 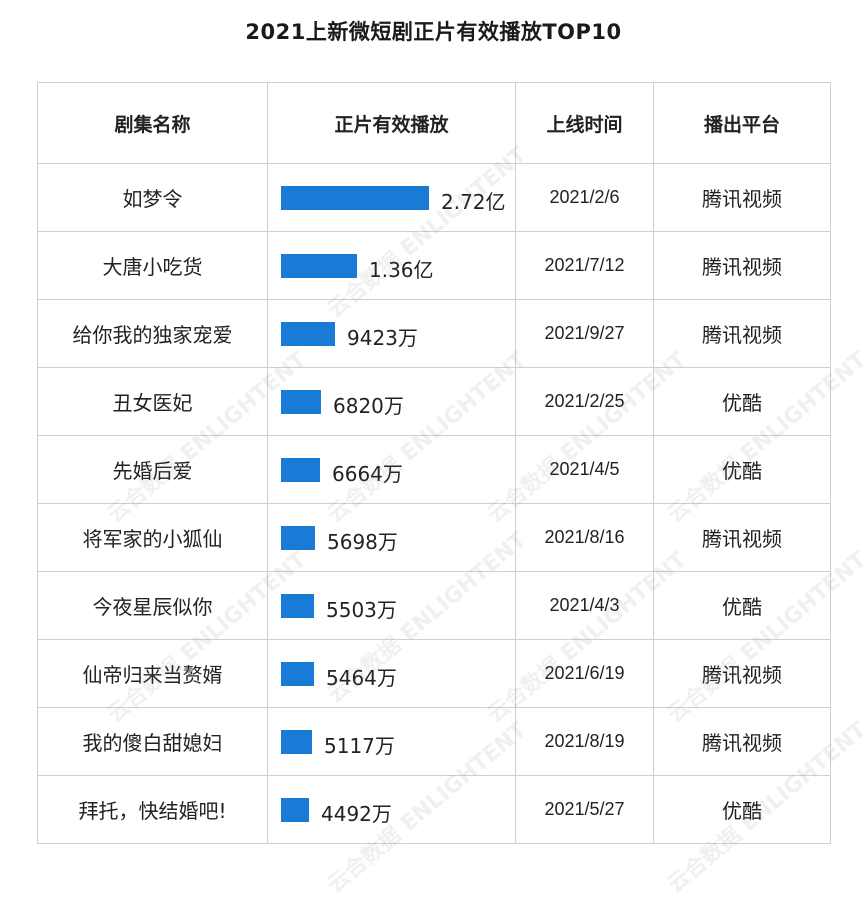 I want to click on column-header: 上线时间, so click(x=584, y=123).